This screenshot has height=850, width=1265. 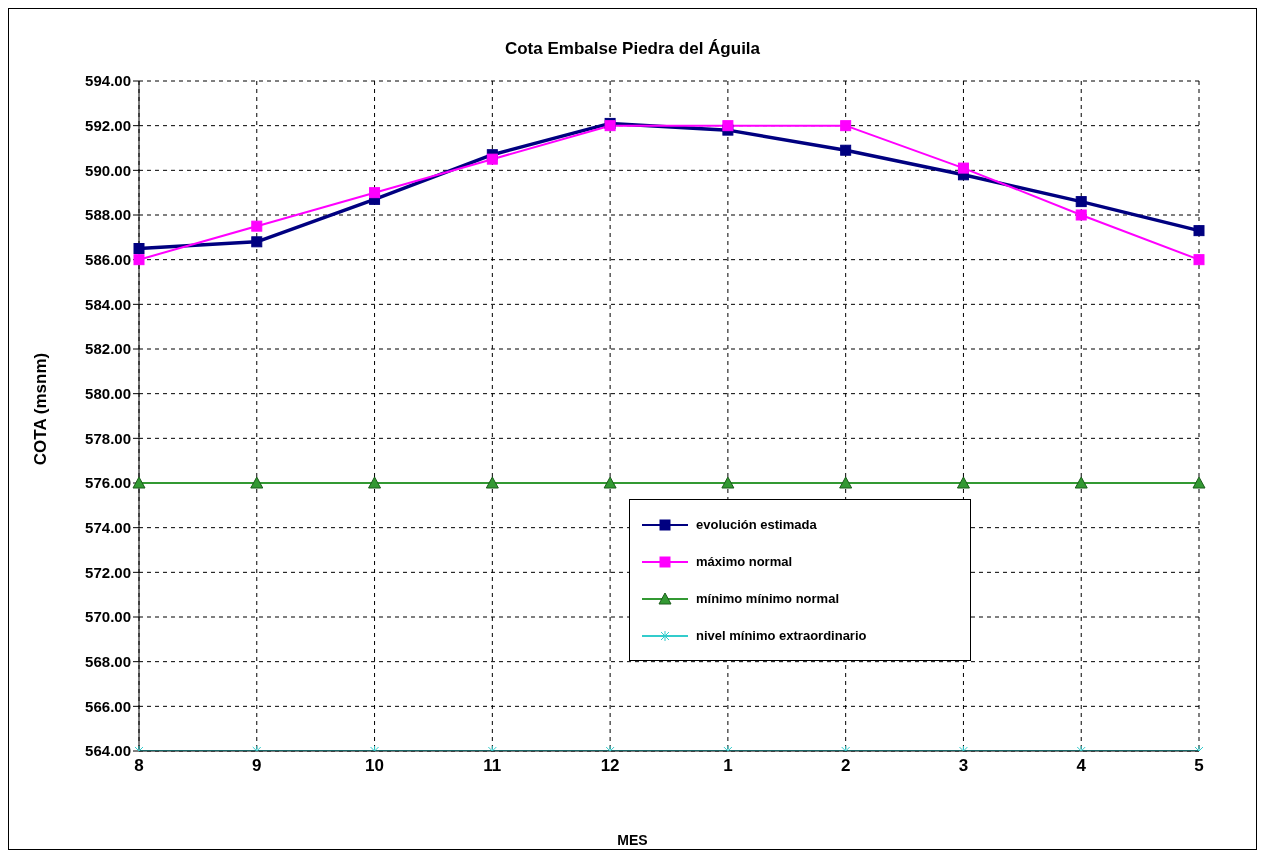 I want to click on y-tick-label: 582.00, so click(x=108, y=349).